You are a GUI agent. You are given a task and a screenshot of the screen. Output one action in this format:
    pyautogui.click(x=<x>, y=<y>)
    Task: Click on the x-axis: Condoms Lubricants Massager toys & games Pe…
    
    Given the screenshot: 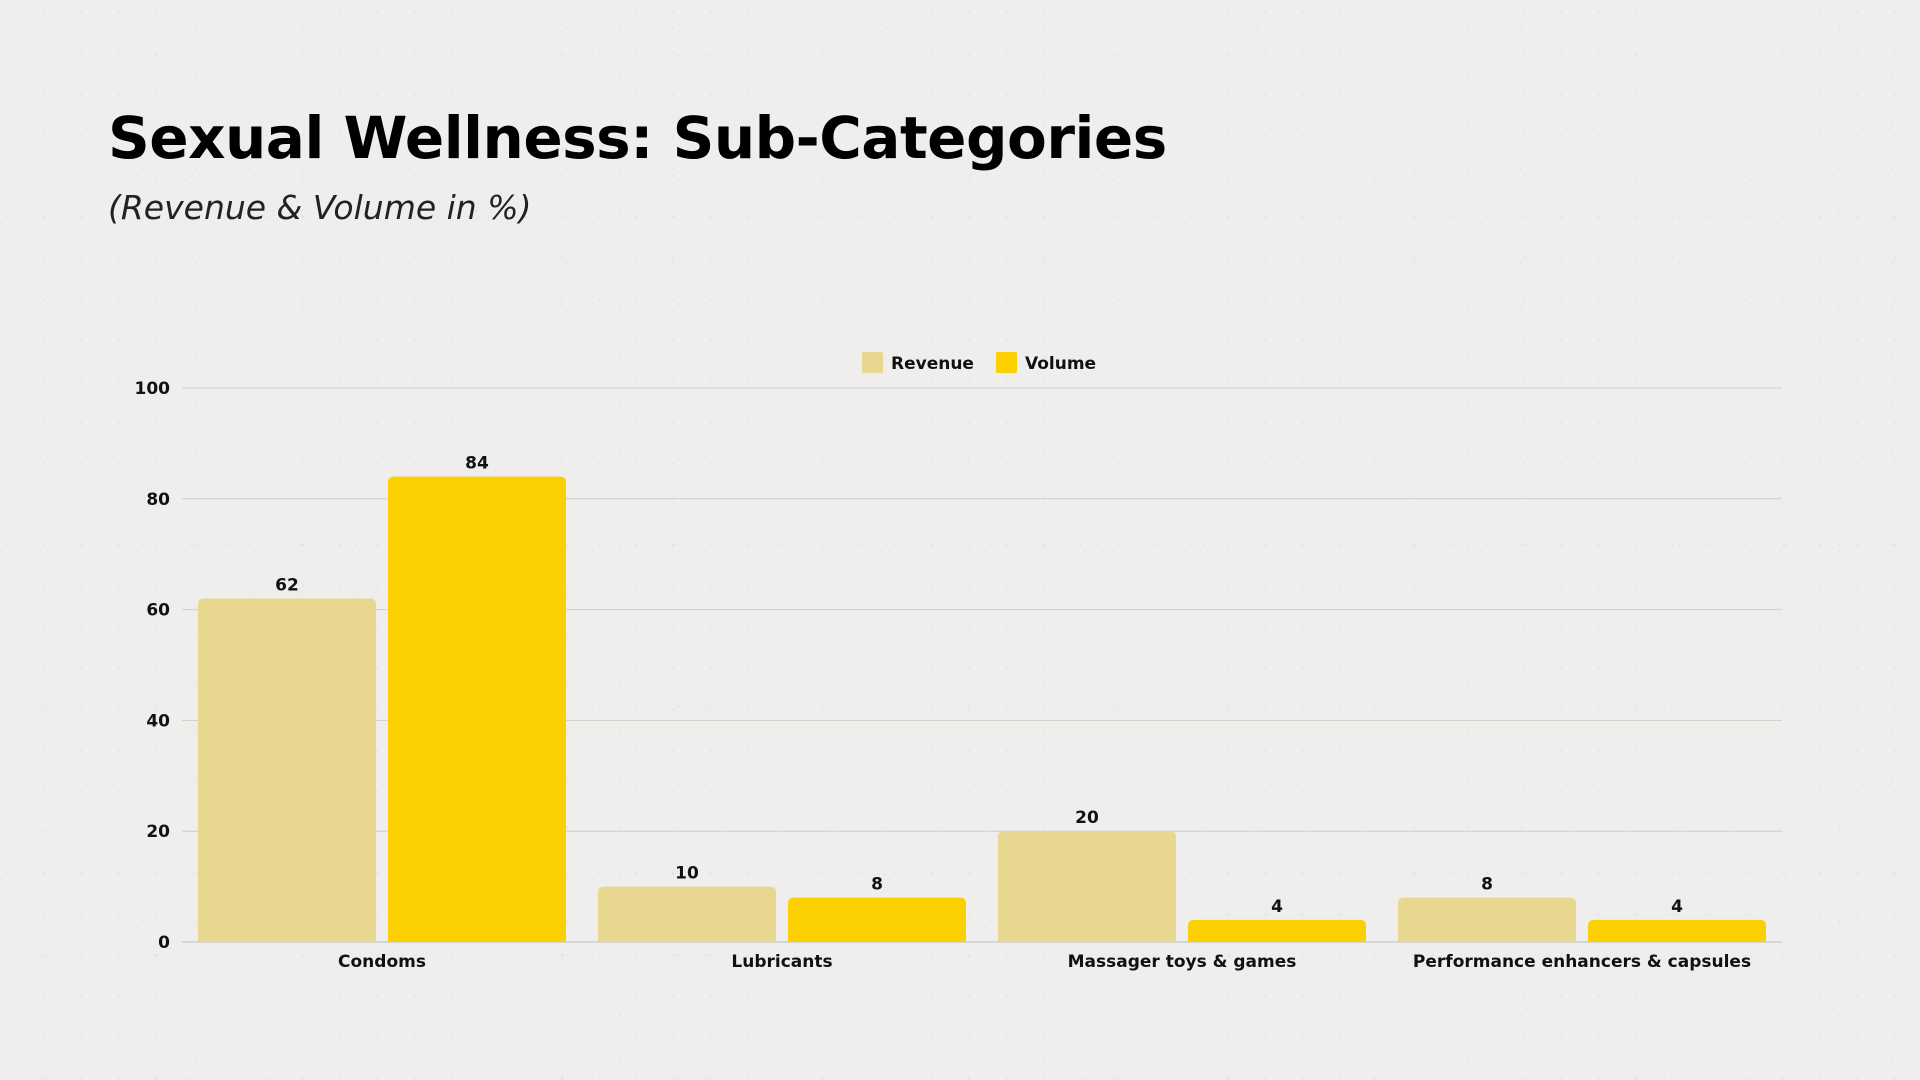 What is the action you would take?
    pyautogui.click(x=1044, y=962)
    